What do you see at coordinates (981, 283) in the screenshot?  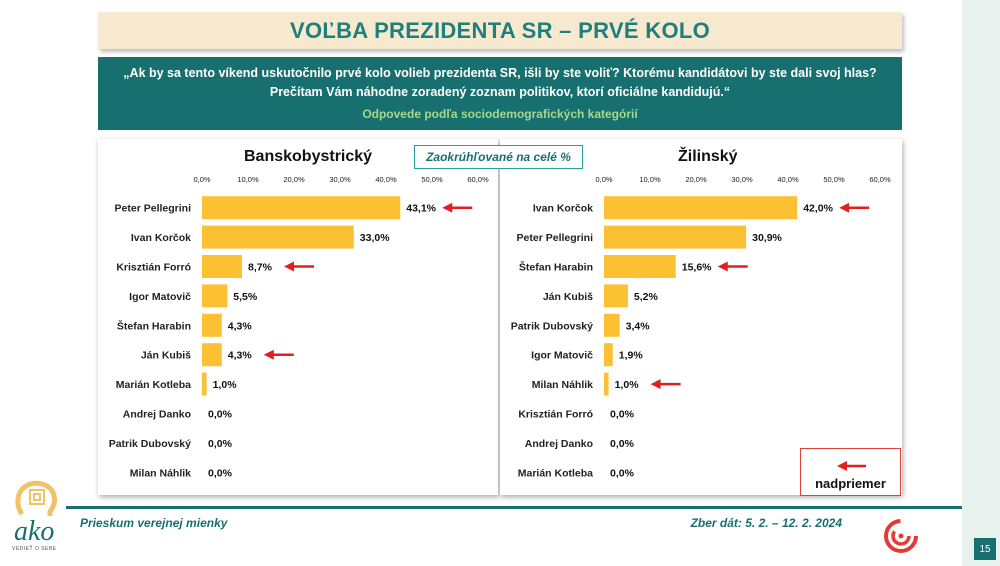 I see `right-side-strip` at bounding box center [981, 283].